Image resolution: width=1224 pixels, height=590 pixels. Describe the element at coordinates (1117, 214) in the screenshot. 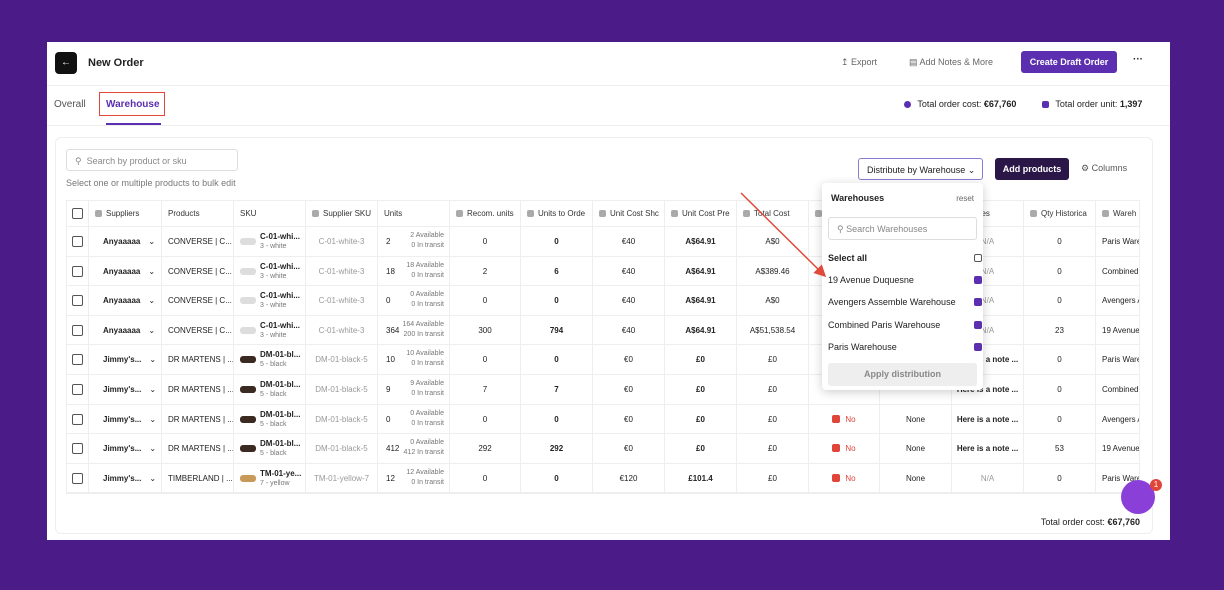

I see `column-header: Wareh` at that location.